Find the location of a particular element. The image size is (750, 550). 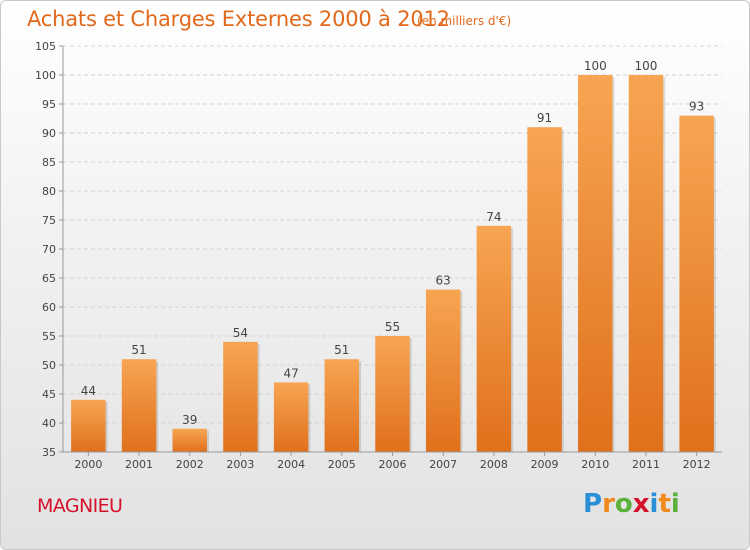

y-tick-label: 70 is located at coordinates (49, 249).